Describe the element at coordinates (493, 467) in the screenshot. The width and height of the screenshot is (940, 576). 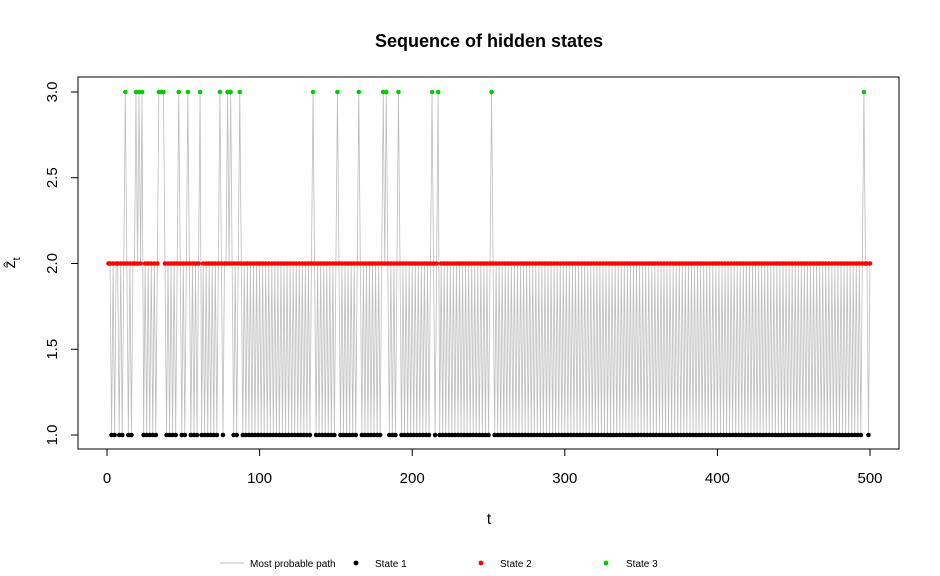
I see `x-axis: 0 100 200 300 400 500` at that location.